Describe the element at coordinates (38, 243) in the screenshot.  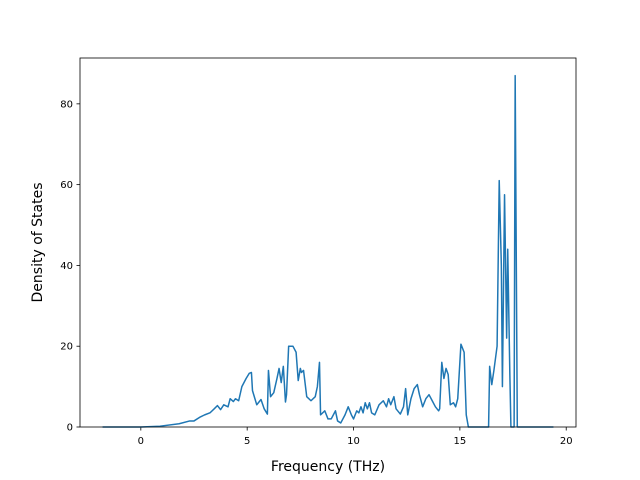
I see `y-axis-label: Density of States` at that location.